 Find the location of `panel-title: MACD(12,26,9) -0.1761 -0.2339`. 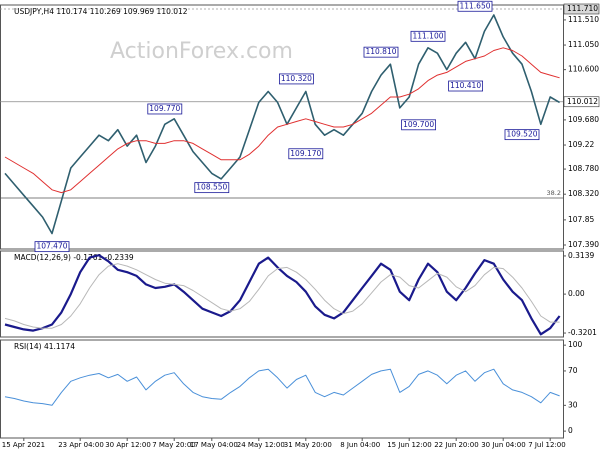

panel-title: MACD(12,26,9) -0.1761 -0.2339 is located at coordinates (74, 257).